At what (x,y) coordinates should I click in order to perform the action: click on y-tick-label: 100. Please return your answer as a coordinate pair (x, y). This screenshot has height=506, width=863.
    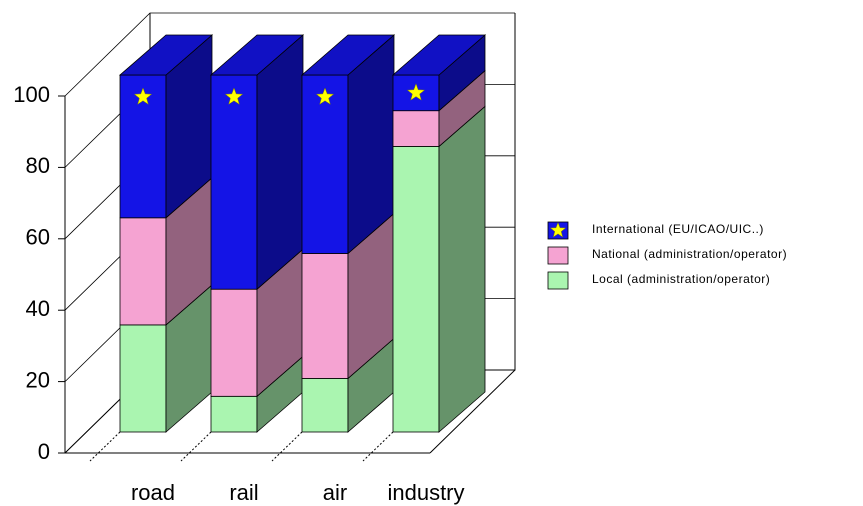
    Looking at the image, I should click on (31, 94).